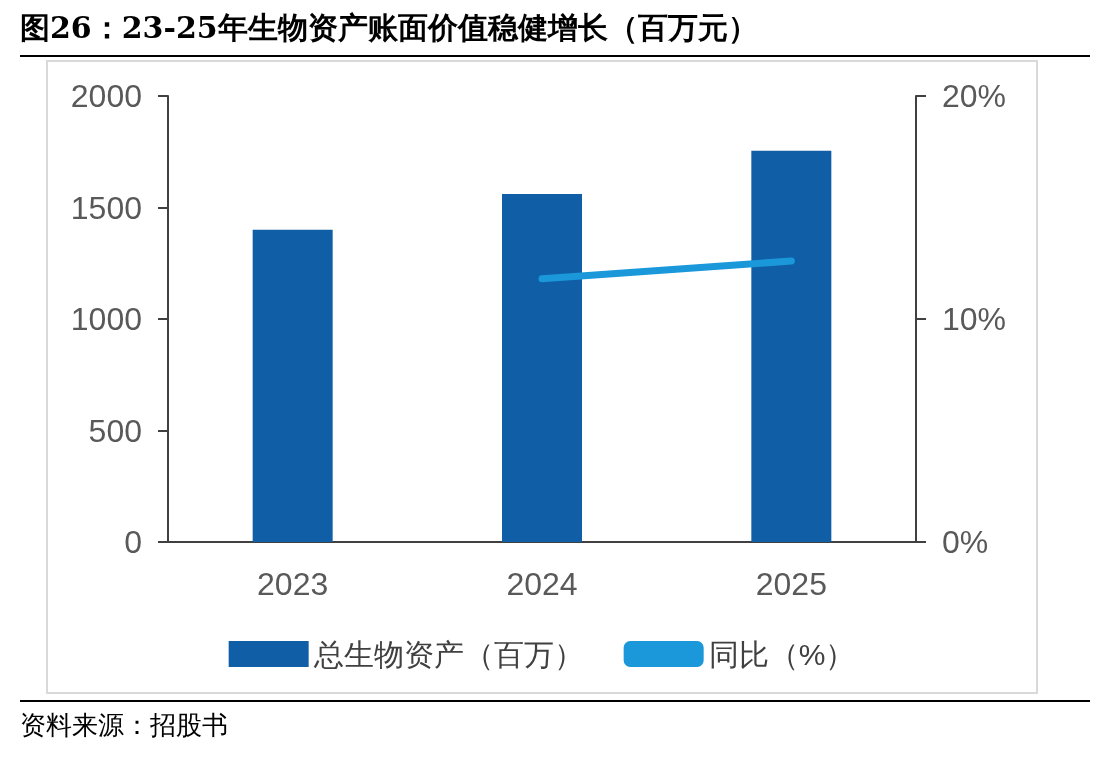 Image resolution: width=1108 pixels, height=760 pixels. I want to click on text: 资料来源：招股书, so click(555, 721).